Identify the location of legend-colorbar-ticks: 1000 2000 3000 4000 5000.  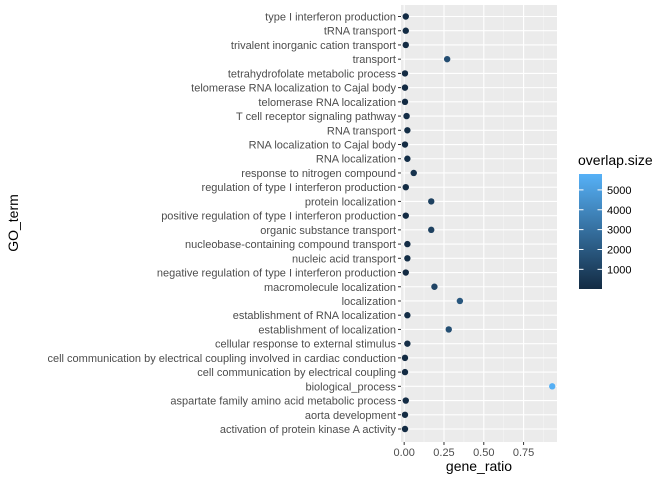
(605, 230).